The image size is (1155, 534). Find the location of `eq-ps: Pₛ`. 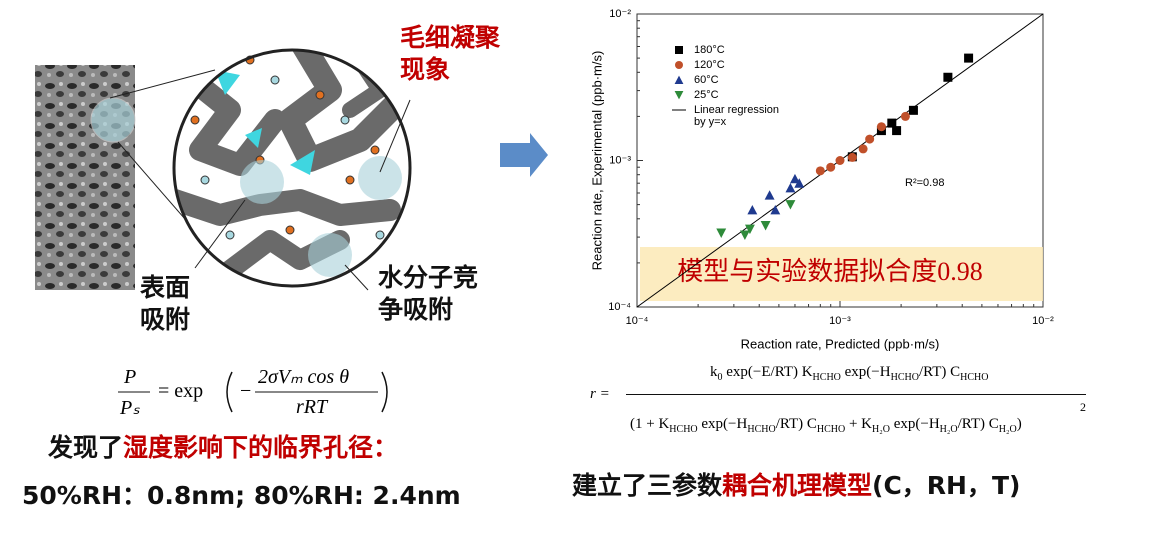

eq-ps: Pₛ is located at coordinates (130, 408).